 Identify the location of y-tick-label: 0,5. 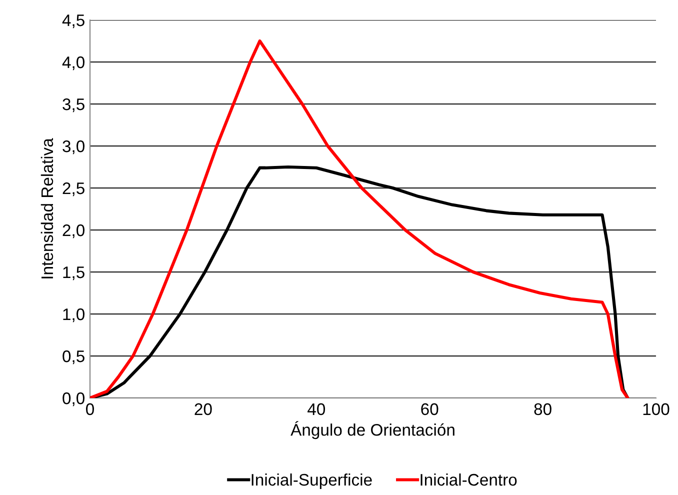
(73, 357).